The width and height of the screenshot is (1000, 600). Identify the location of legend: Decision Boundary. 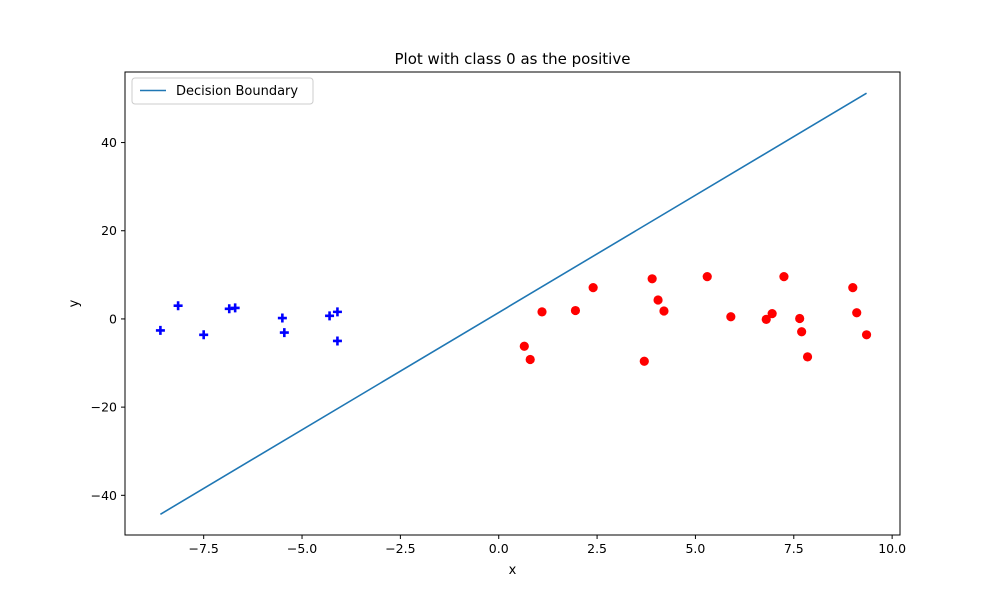
(222, 91).